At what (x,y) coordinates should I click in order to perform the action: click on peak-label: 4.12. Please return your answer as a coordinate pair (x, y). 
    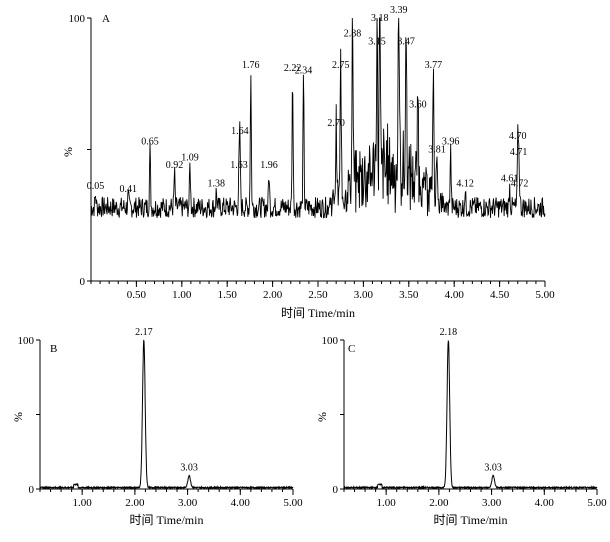
    Looking at the image, I should click on (465, 184).